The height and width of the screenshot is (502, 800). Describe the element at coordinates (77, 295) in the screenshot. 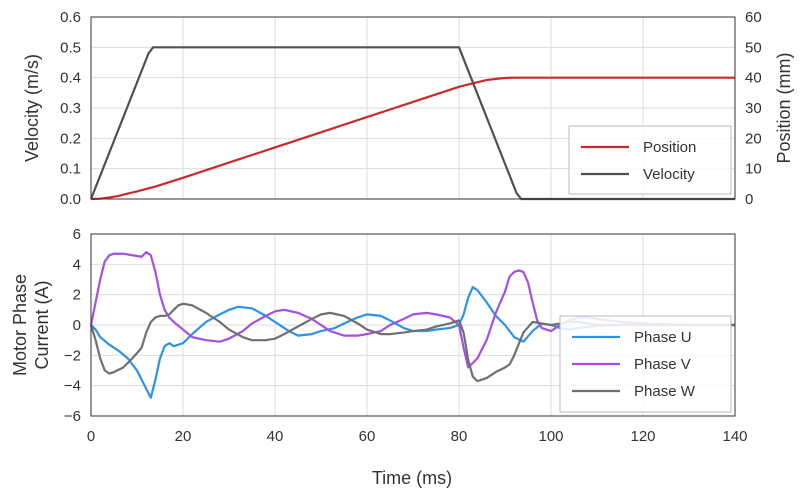

I see `y-tick-label: 2` at that location.